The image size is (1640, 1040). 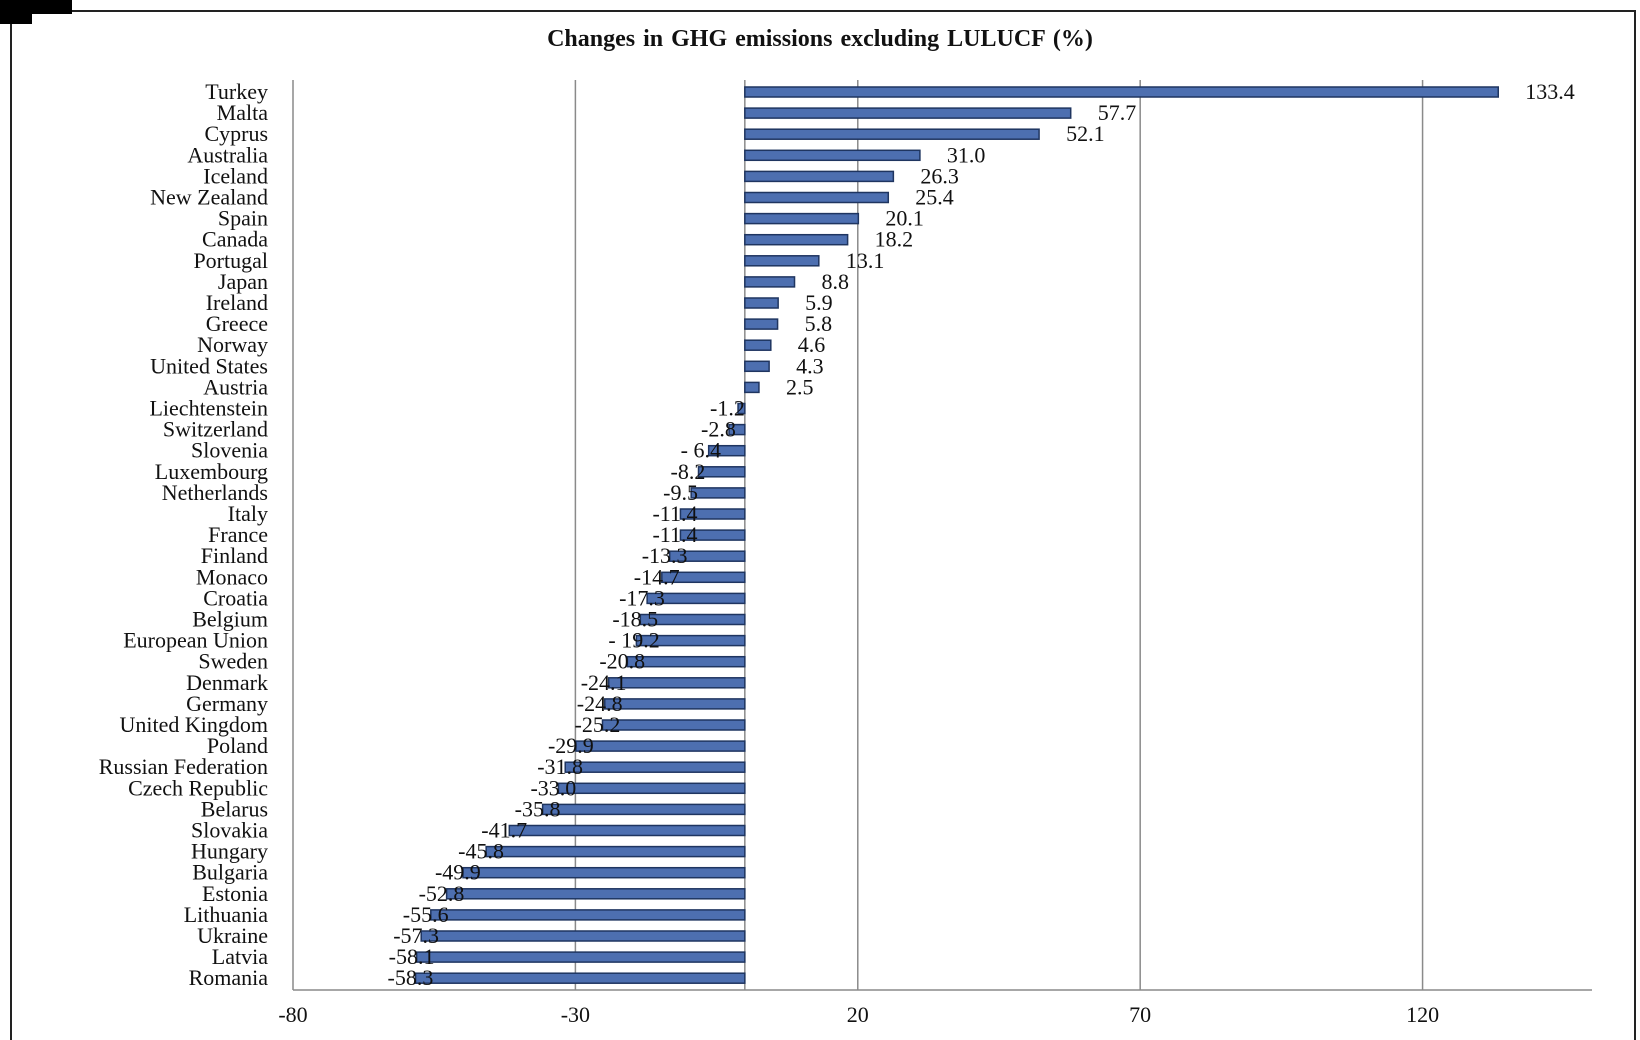 What do you see at coordinates (674, 513) in the screenshot?
I see `value-label-italy: -11.4` at bounding box center [674, 513].